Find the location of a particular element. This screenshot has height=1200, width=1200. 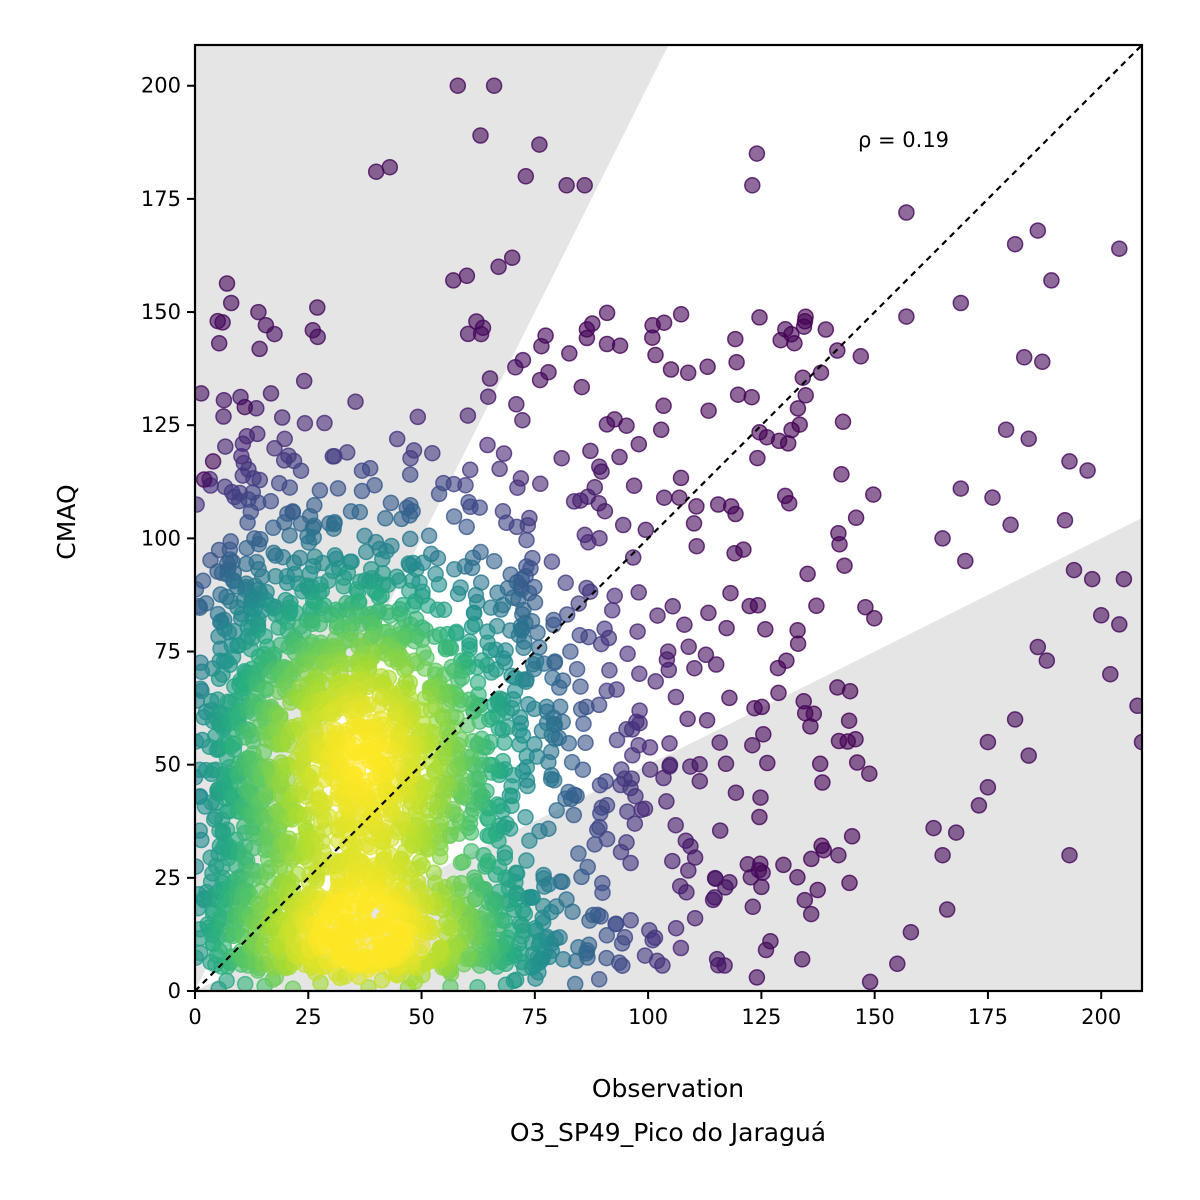

annotation-rho: ρ = 0.19 is located at coordinates (903, 140).